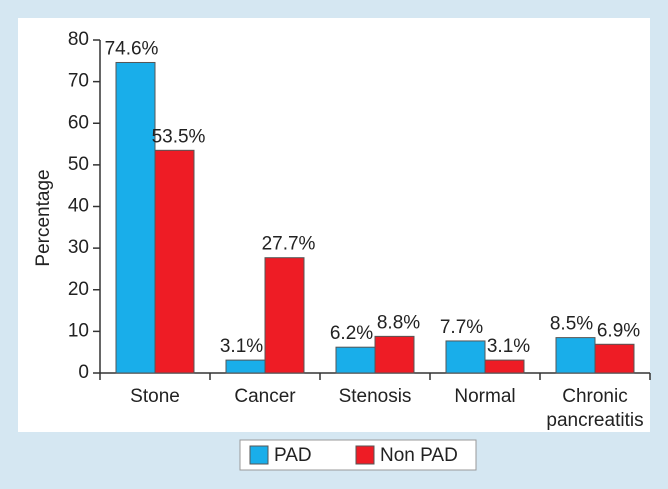  What do you see at coordinates (83, 372) in the screenshot?
I see `y-tick-label: 0` at bounding box center [83, 372].